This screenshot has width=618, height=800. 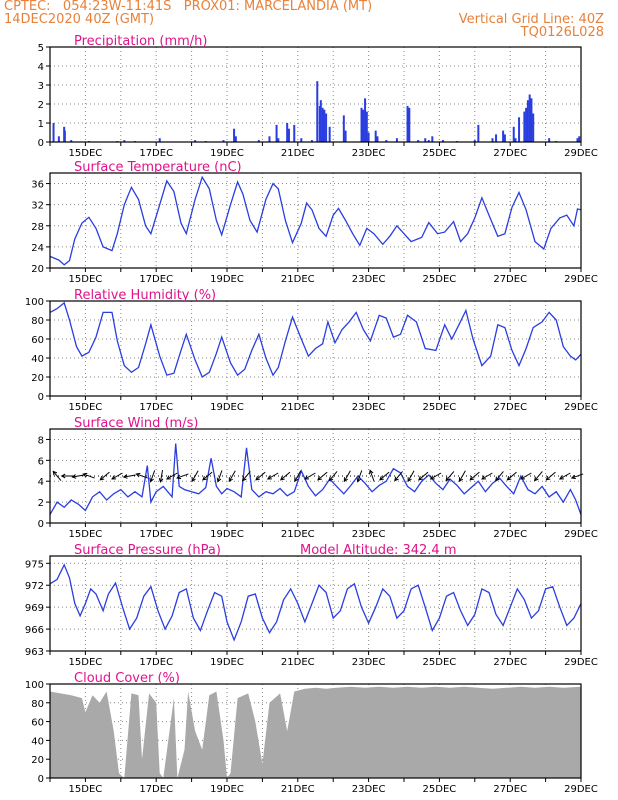 What do you see at coordinates (369, 279) in the screenshot?
I see `x-tick-label: 23DEC` at bounding box center [369, 279].